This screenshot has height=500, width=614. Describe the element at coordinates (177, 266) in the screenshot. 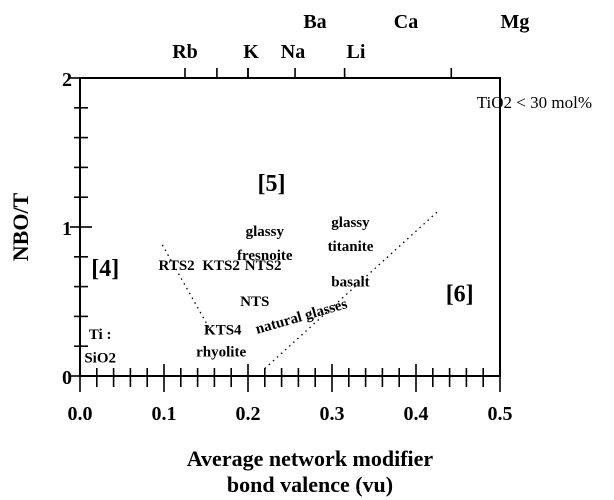

I see `annotation-label: RTS2` at that location.